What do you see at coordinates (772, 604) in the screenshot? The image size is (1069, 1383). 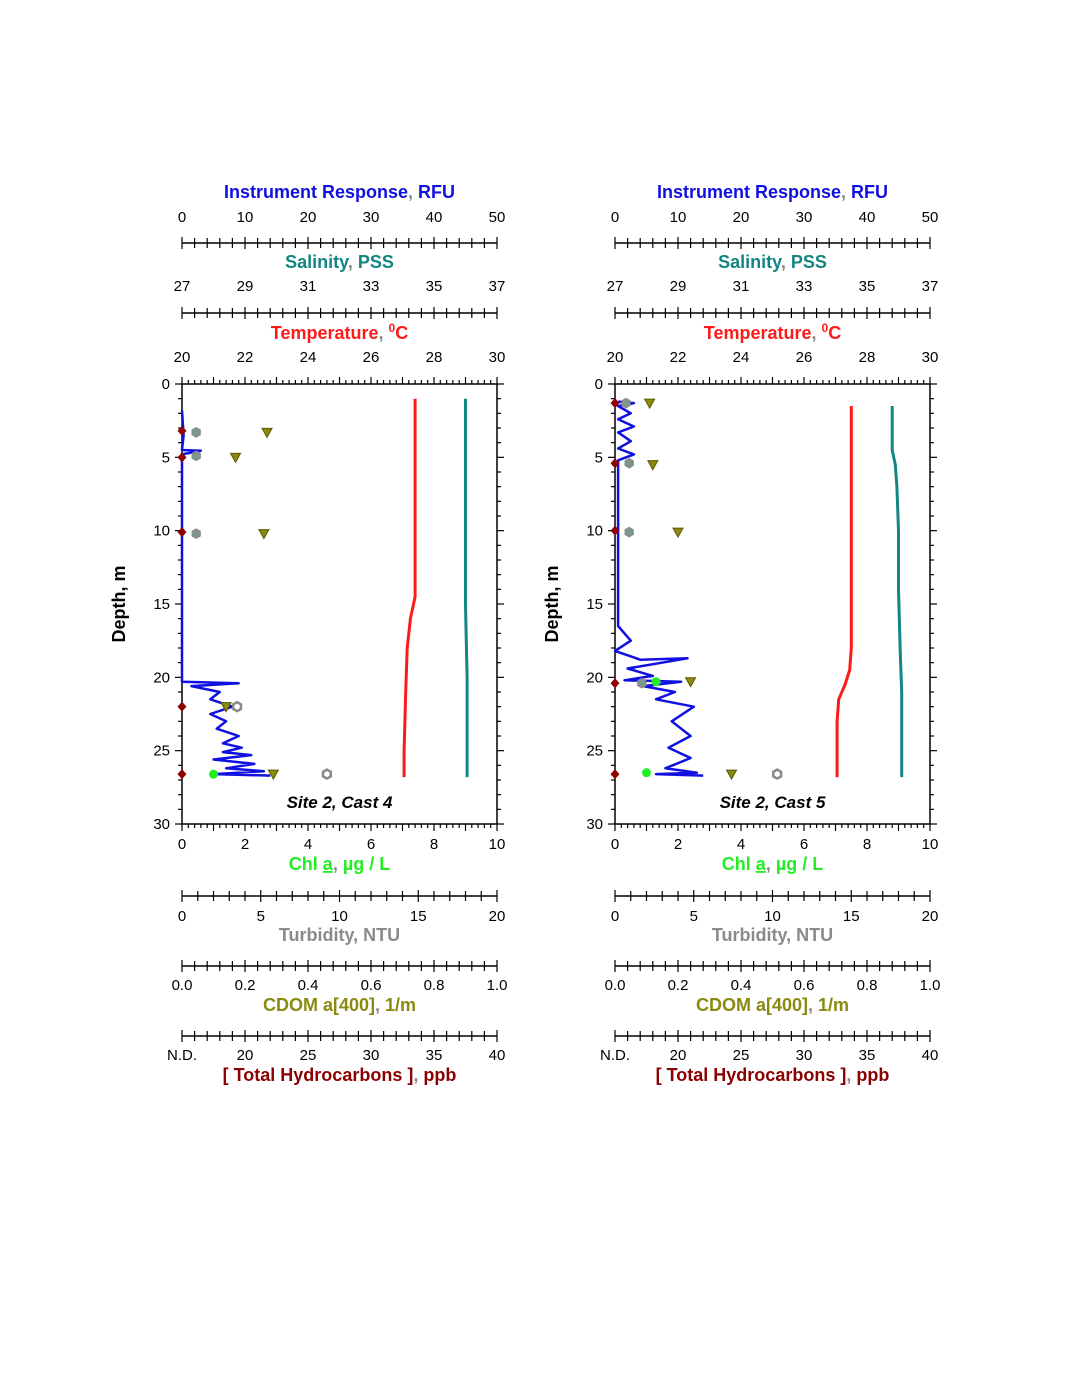 I see `plot-frame` at bounding box center [772, 604].